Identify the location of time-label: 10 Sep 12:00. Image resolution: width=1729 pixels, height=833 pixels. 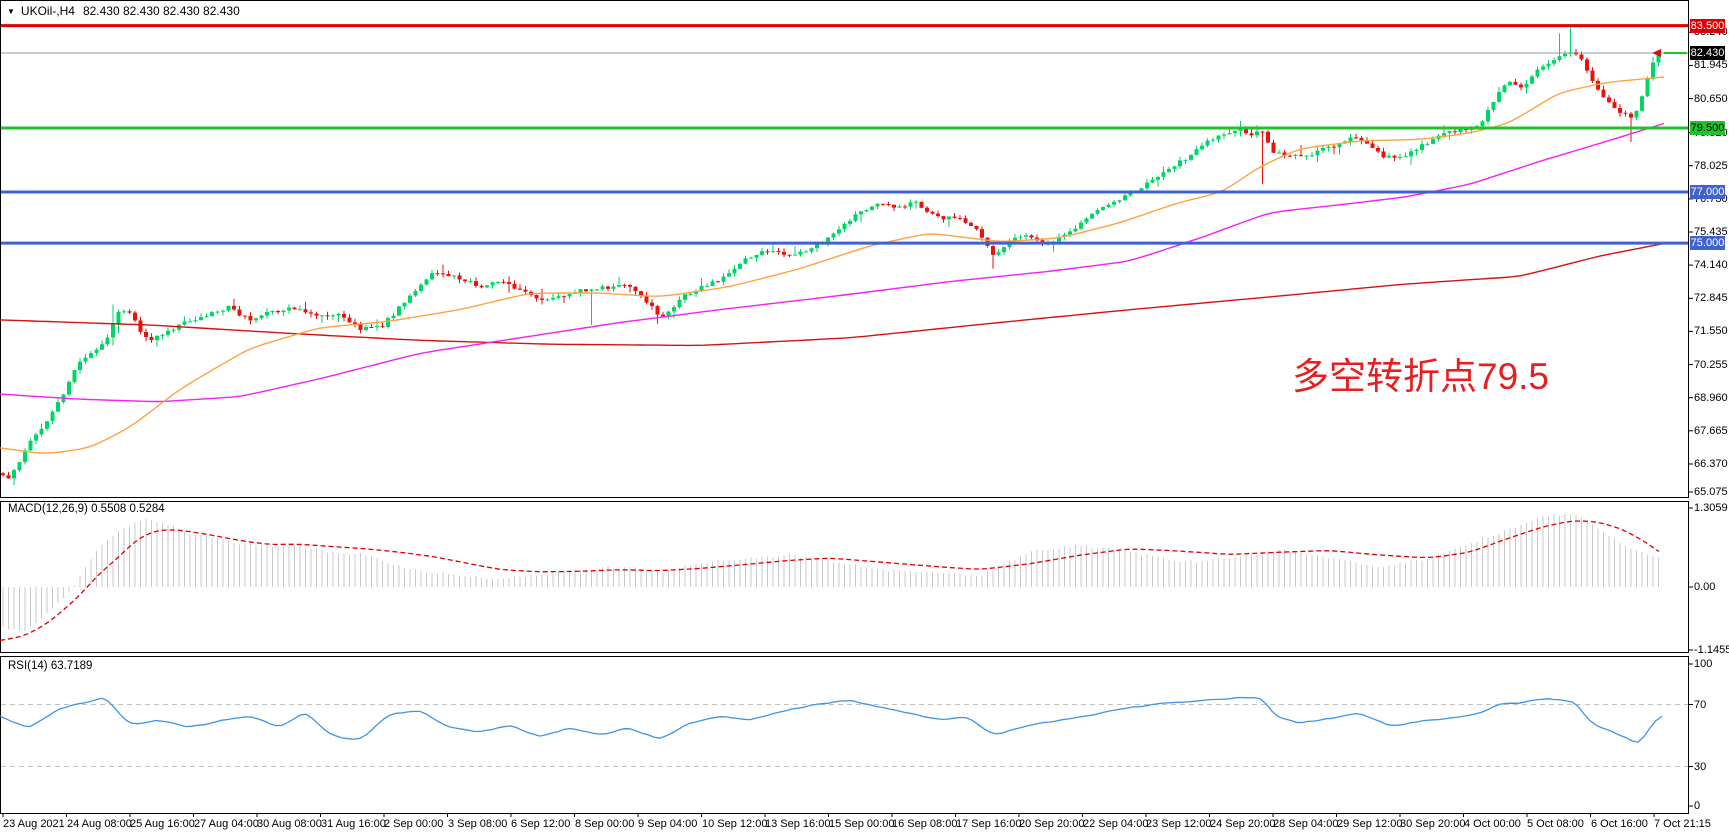
(735, 824).